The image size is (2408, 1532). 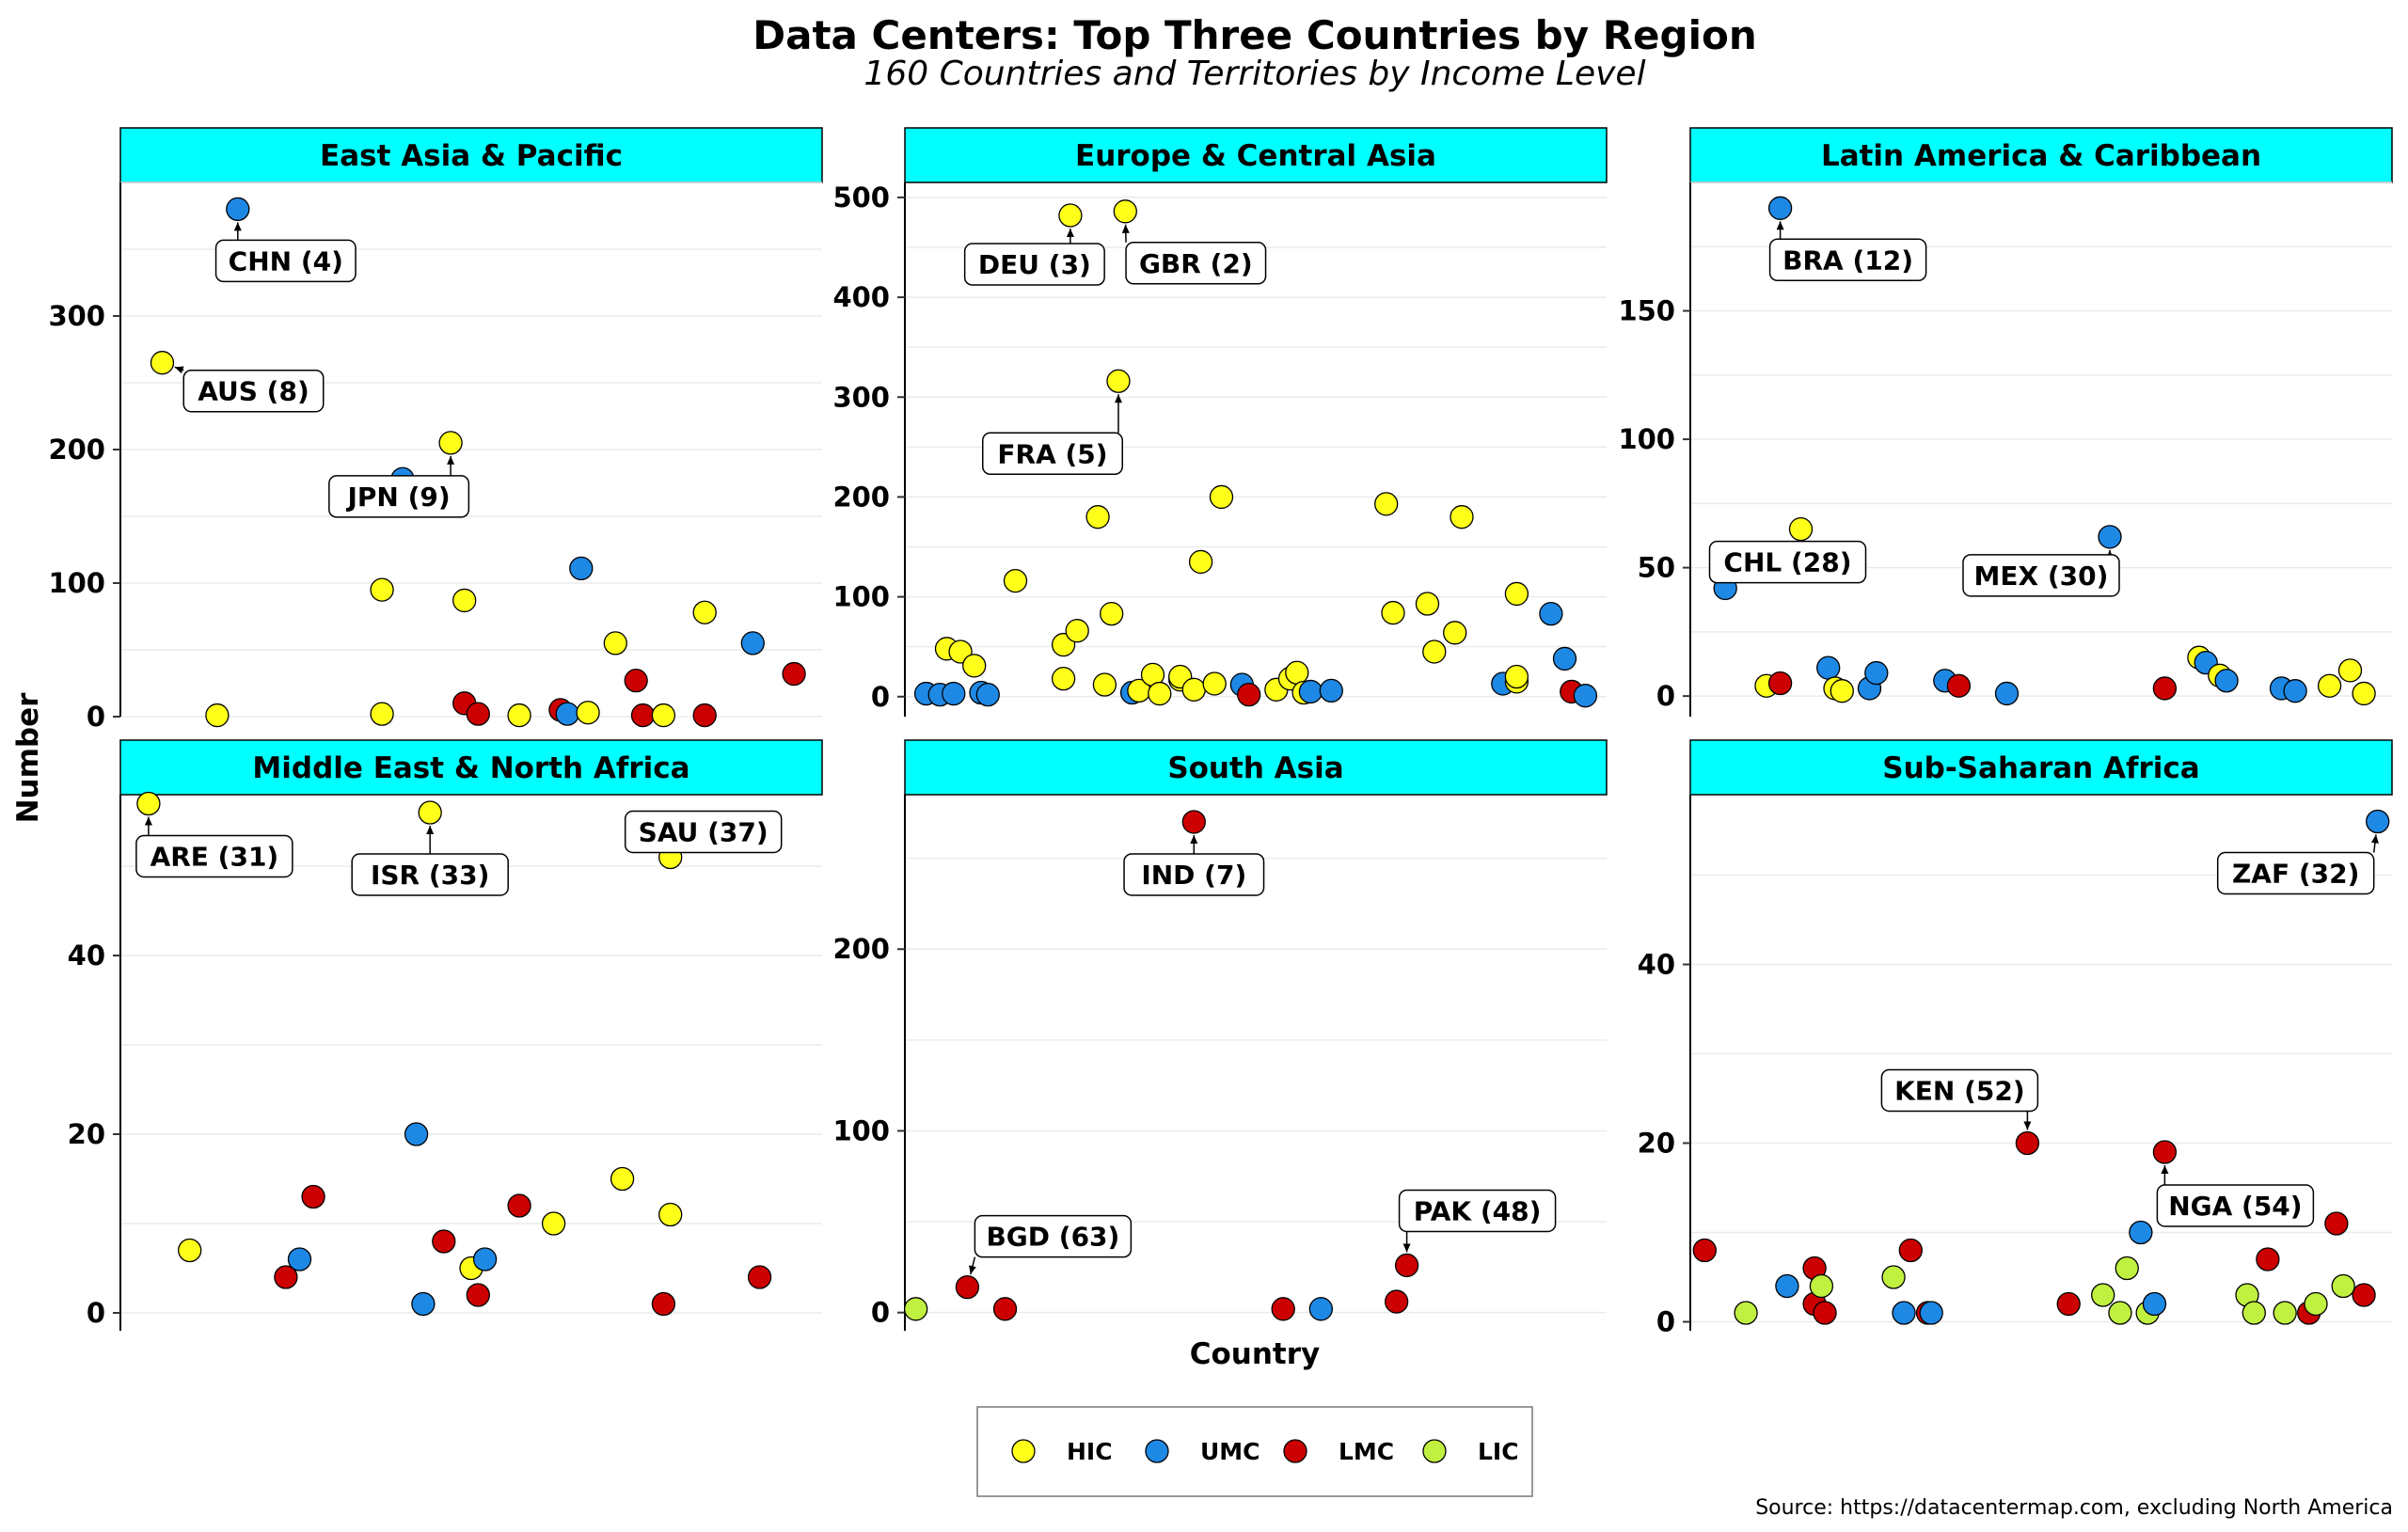 What do you see at coordinates (1338, 1451) in the screenshot?
I see `legend-item: LMC` at bounding box center [1338, 1451].